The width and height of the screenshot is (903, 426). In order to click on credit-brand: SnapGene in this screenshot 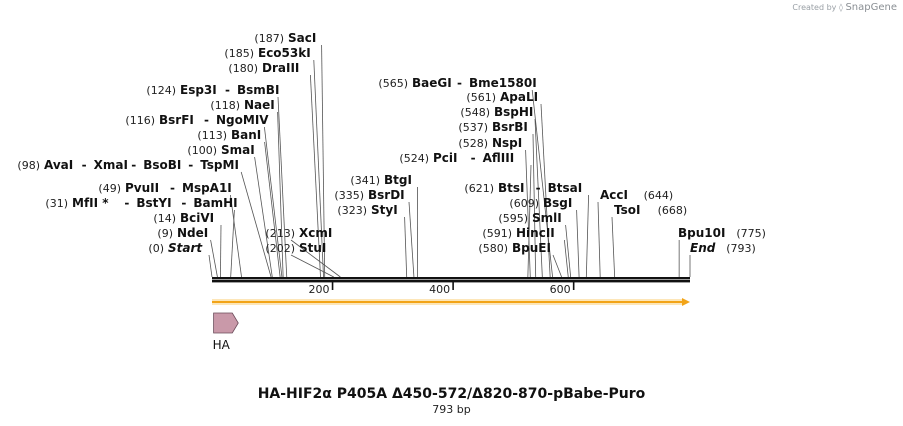, I will do `click(871, 7)`.